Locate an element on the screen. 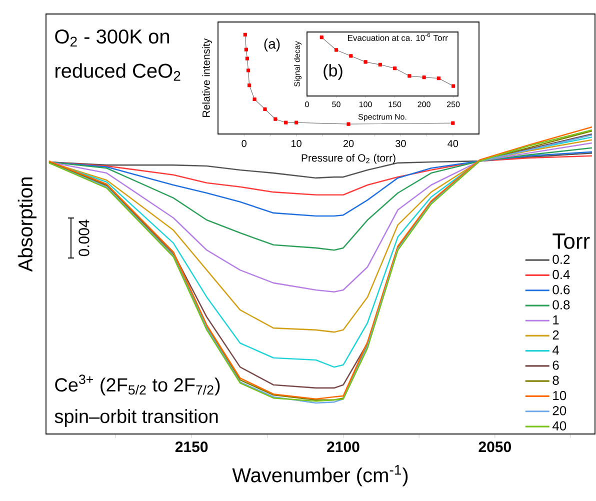 The height and width of the screenshot is (501, 596). legend-label: 2 is located at coordinates (555, 335).